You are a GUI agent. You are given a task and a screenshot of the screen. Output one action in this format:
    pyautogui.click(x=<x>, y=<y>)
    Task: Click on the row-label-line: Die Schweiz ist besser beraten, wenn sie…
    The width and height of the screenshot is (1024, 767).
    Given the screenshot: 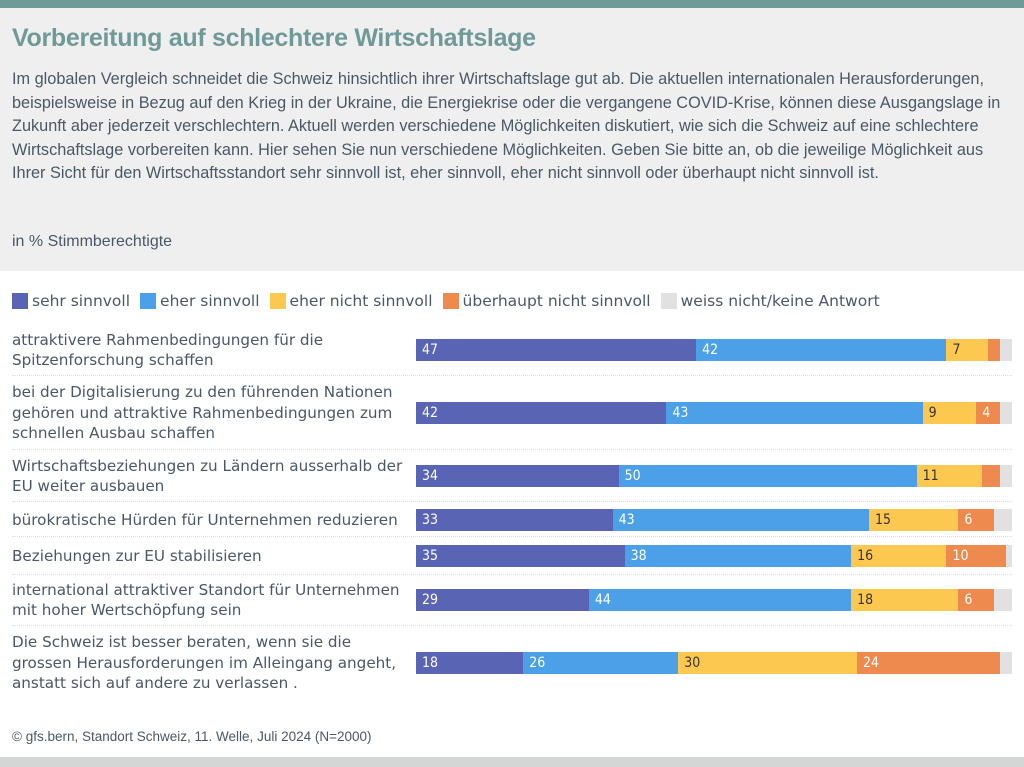 What is the action you would take?
    pyautogui.click(x=182, y=642)
    